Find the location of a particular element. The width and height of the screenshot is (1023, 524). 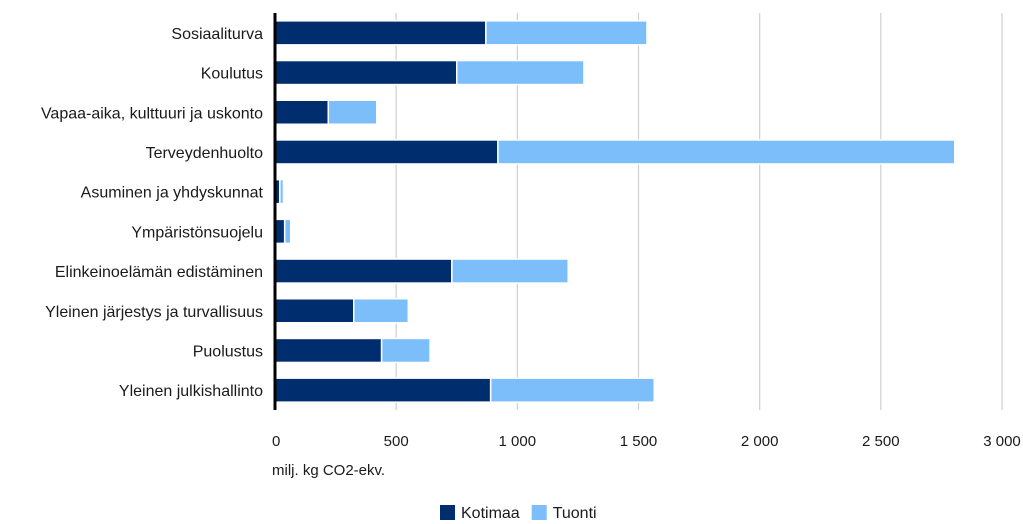

category-label: Yleinen järjestys ja turvallisuus is located at coordinates (154, 312).